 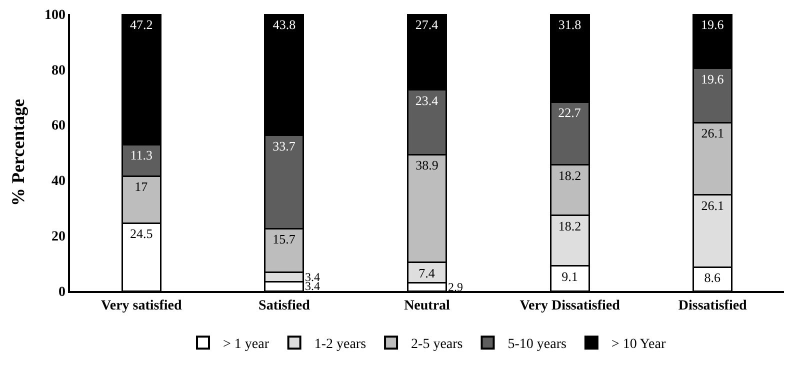 What do you see at coordinates (58, 237) in the screenshot?
I see `y-tick-label: 20` at bounding box center [58, 237].